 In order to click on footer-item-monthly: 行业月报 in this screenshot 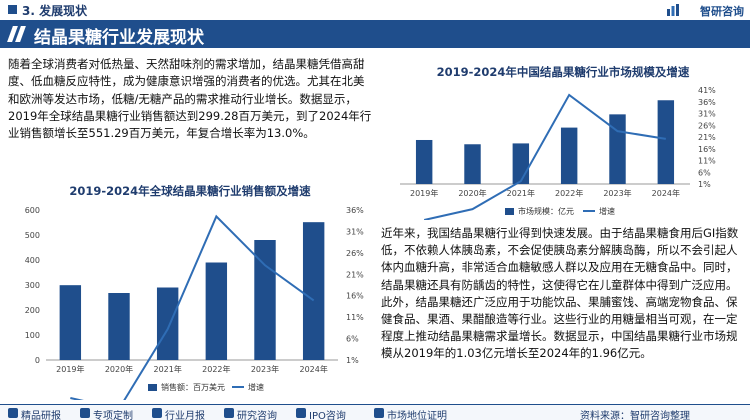, I will do `click(185, 415)`.